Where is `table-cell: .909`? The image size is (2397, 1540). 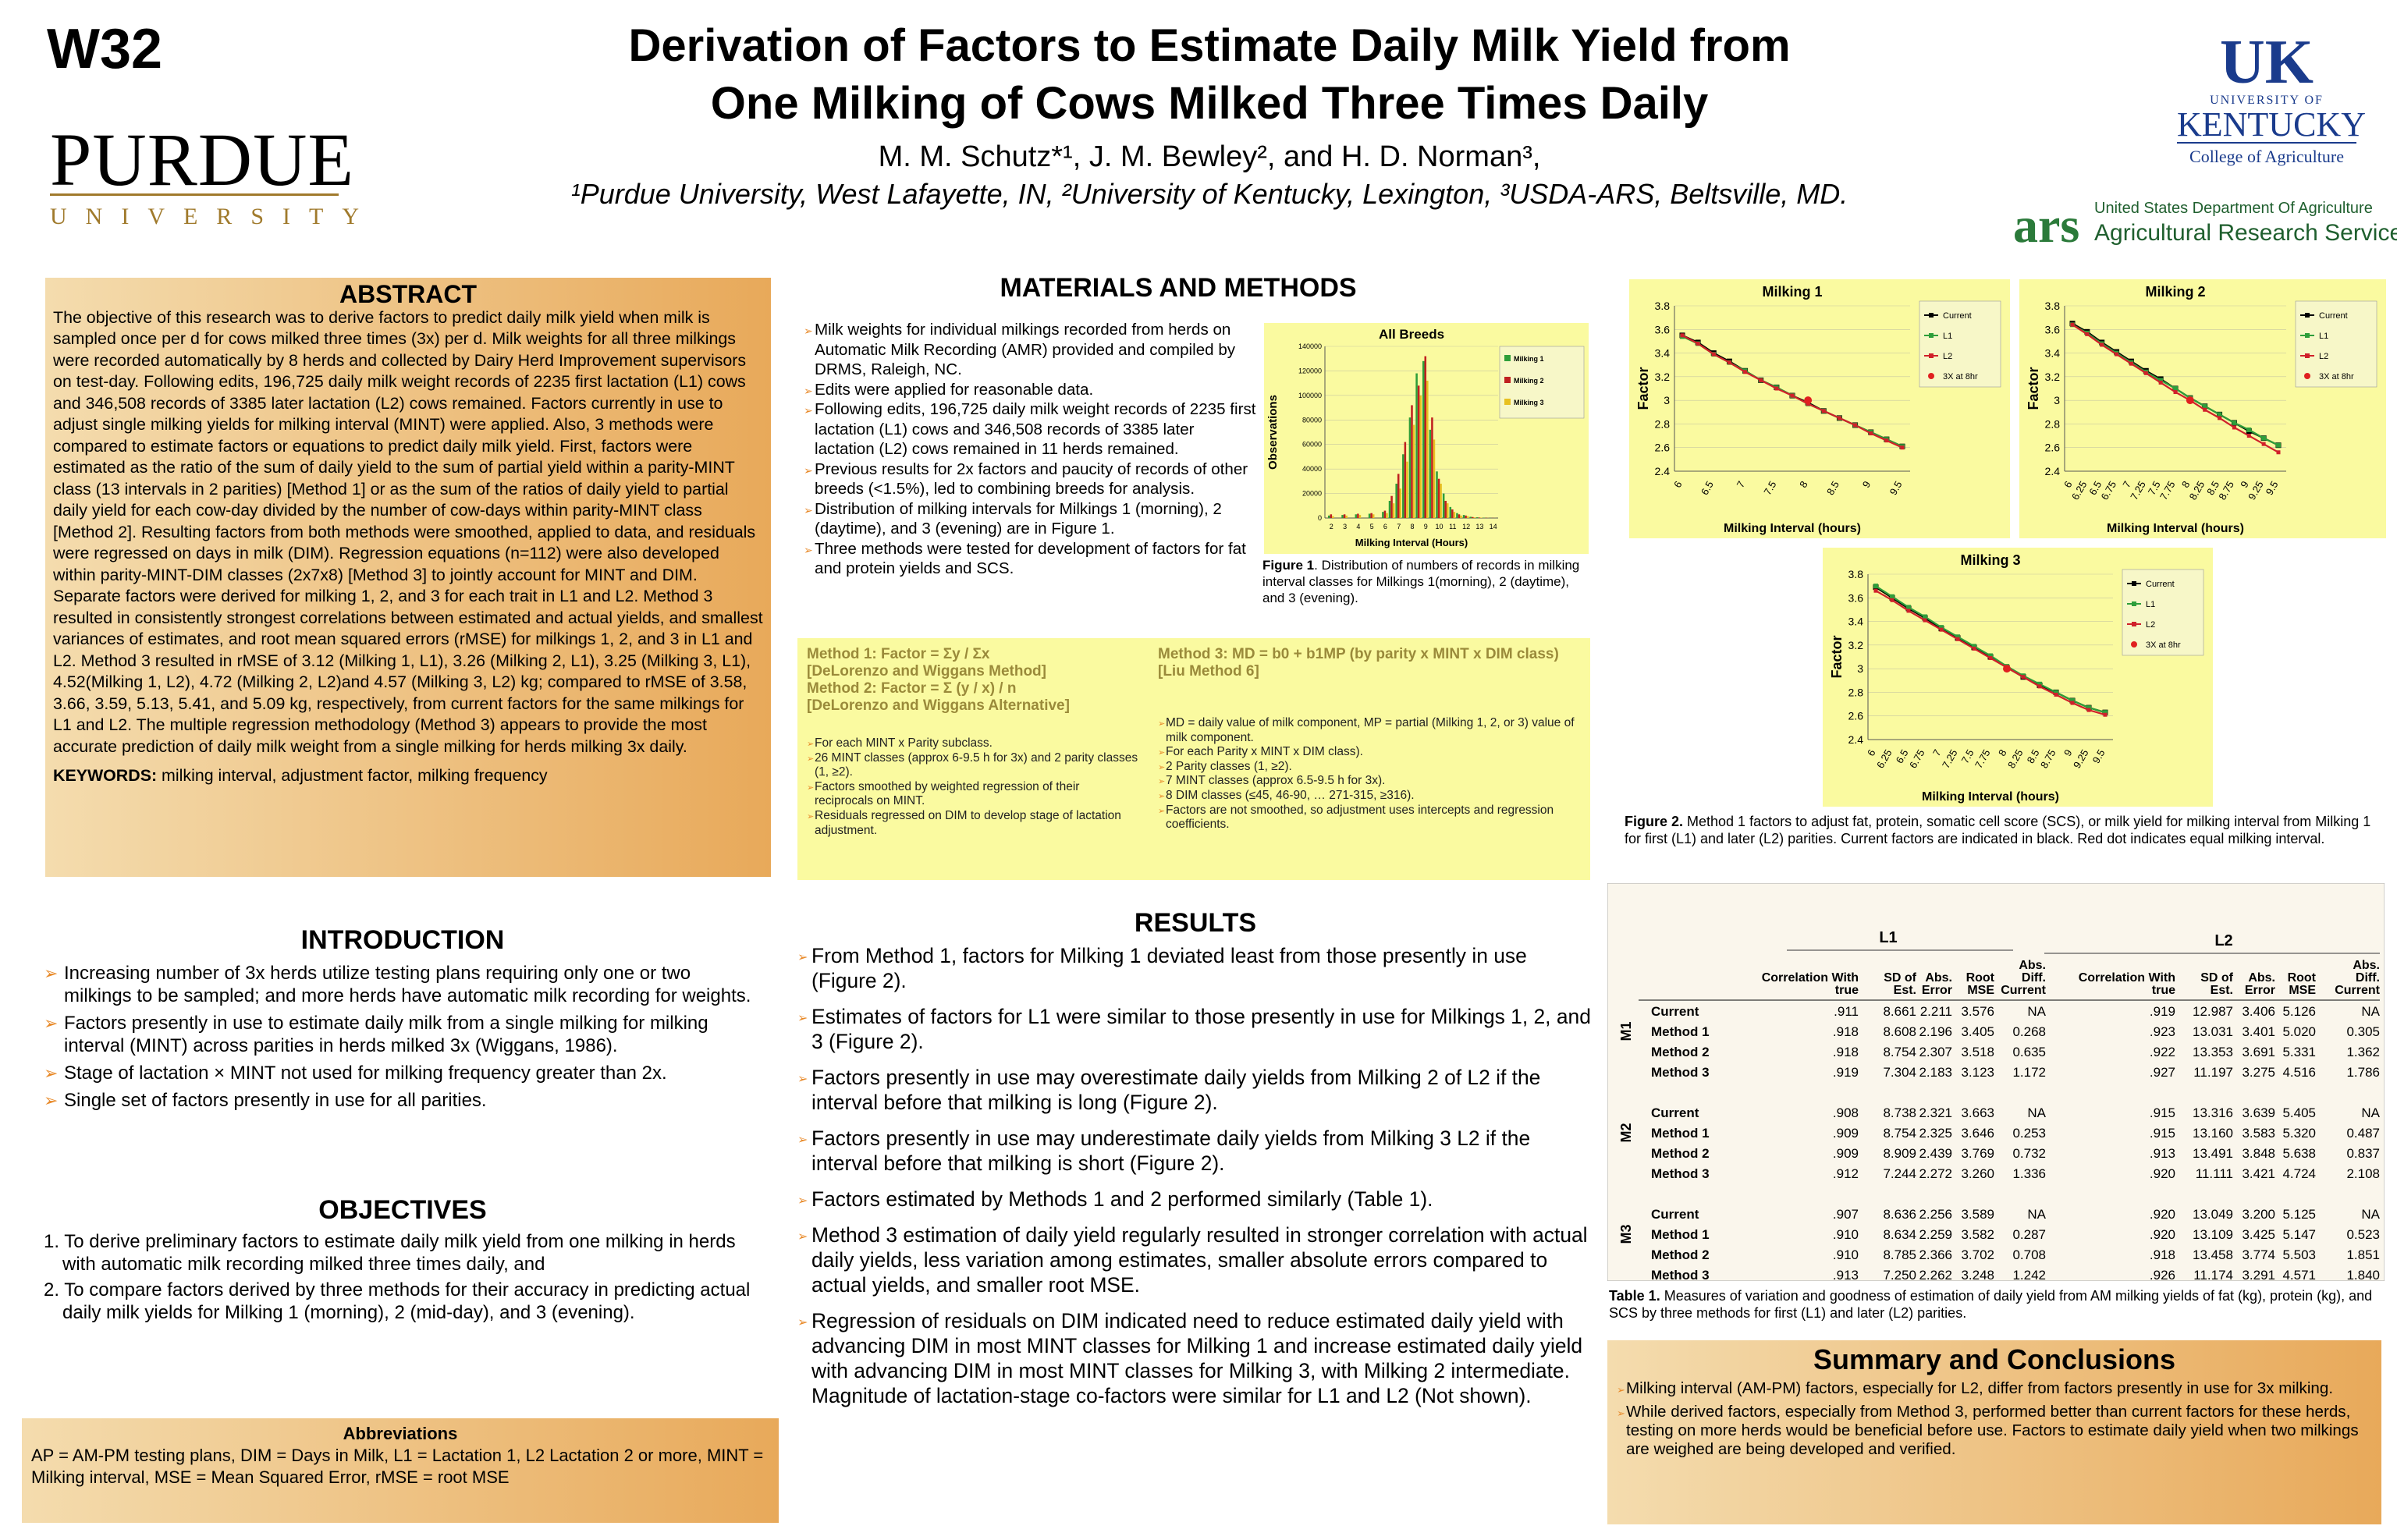
table-cell: .909 is located at coordinates (1846, 1133).